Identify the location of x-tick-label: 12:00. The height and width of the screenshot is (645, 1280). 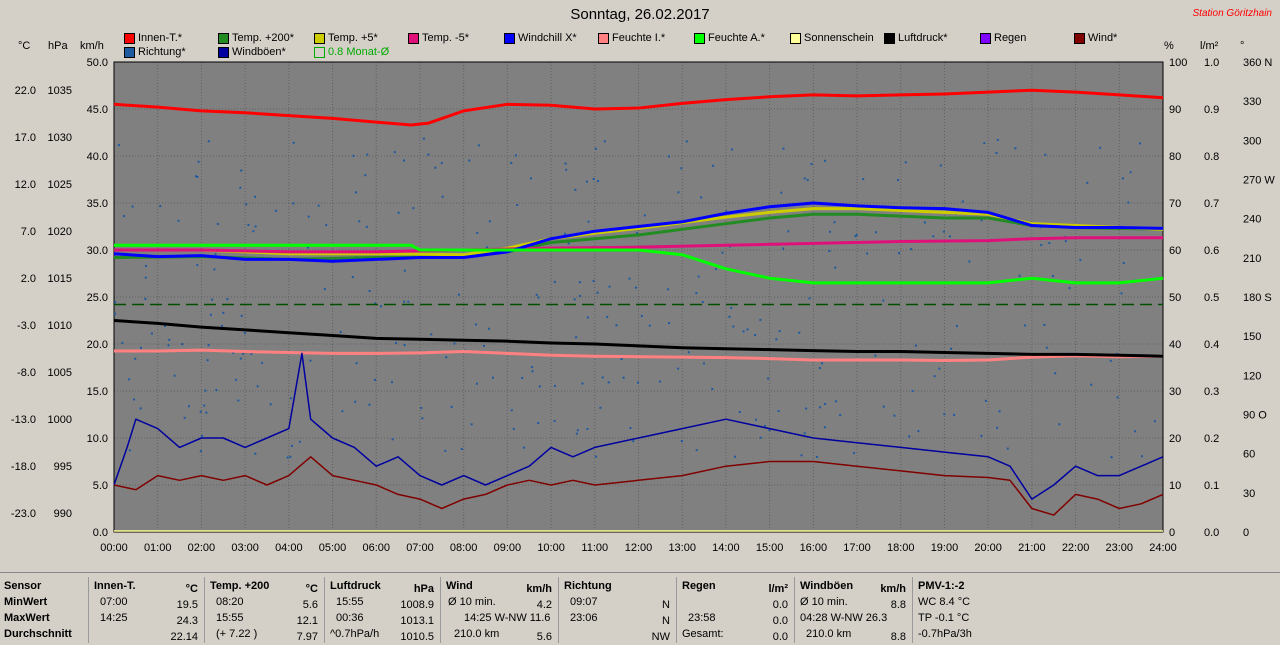
(639, 548).